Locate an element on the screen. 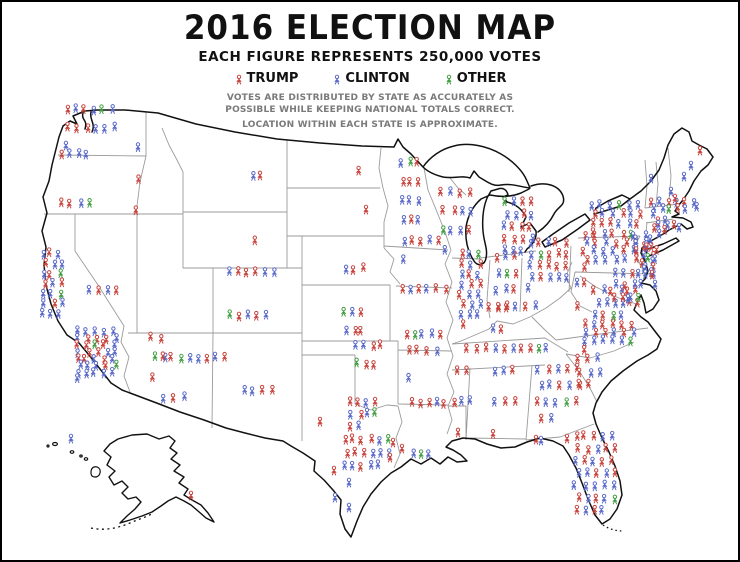  legend: TRUMP CLINTON OTHER is located at coordinates (370, 78).